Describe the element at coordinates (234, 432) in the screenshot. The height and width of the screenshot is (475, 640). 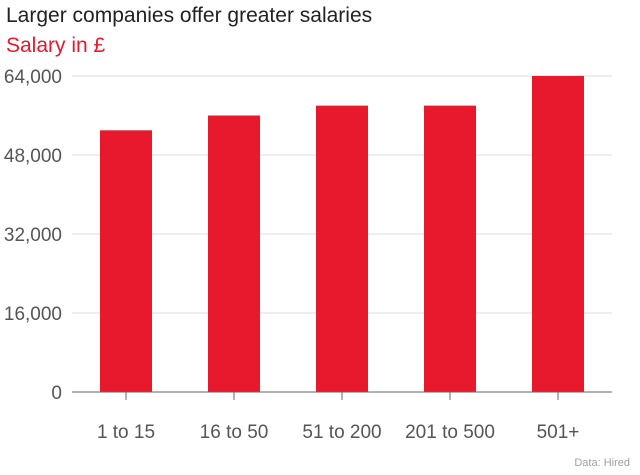
I see `x-tick-label: 16 to 50` at that location.